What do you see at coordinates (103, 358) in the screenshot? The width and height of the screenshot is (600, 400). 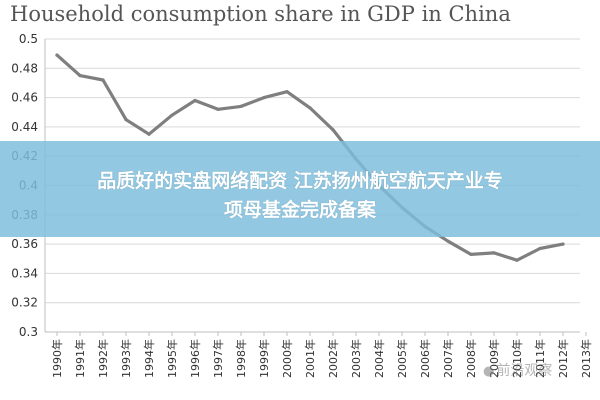 I see `x-tick-label: 1992年` at bounding box center [103, 358].